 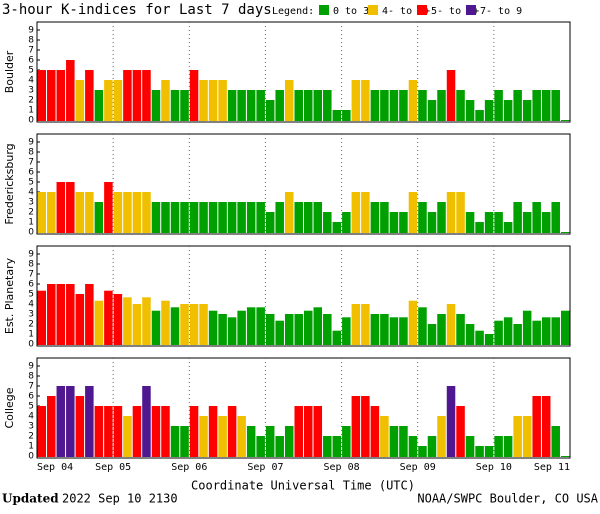 I want to click on y-axis-label: Fredericksburg, so click(x=9, y=183).